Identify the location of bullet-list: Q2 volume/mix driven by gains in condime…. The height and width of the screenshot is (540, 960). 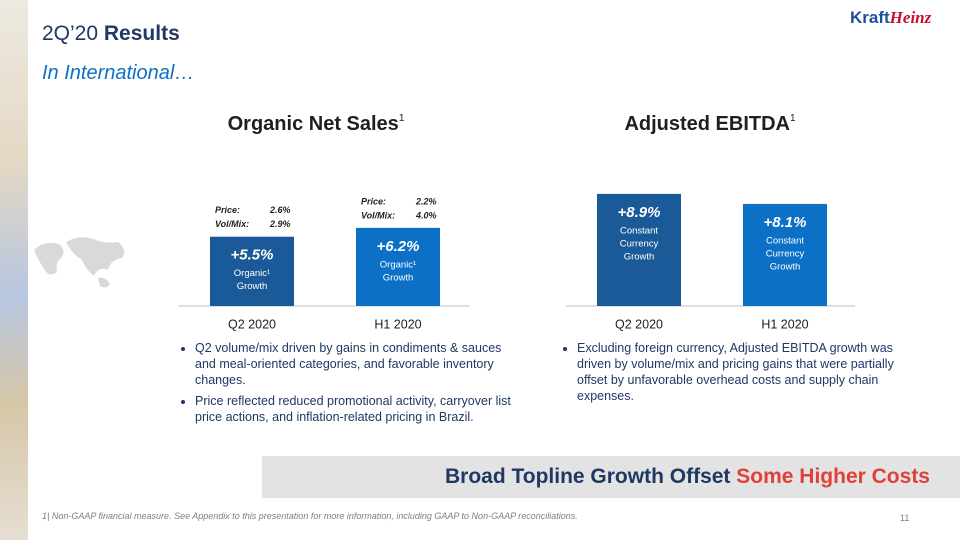
(346, 382).